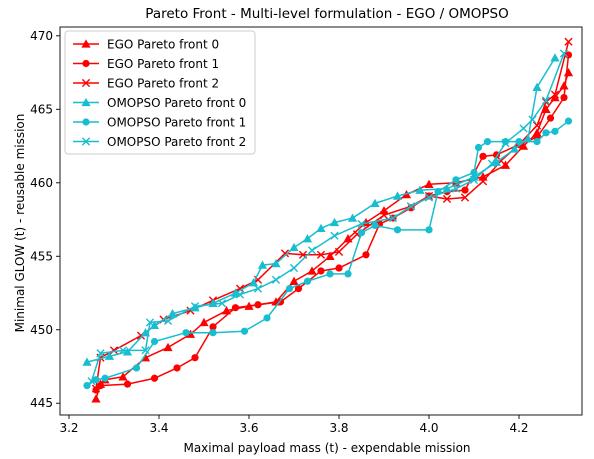 The image size is (594, 459). What do you see at coordinates (41, 36) in the screenshot?
I see `y-tick-label: 470` at bounding box center [41, 36].